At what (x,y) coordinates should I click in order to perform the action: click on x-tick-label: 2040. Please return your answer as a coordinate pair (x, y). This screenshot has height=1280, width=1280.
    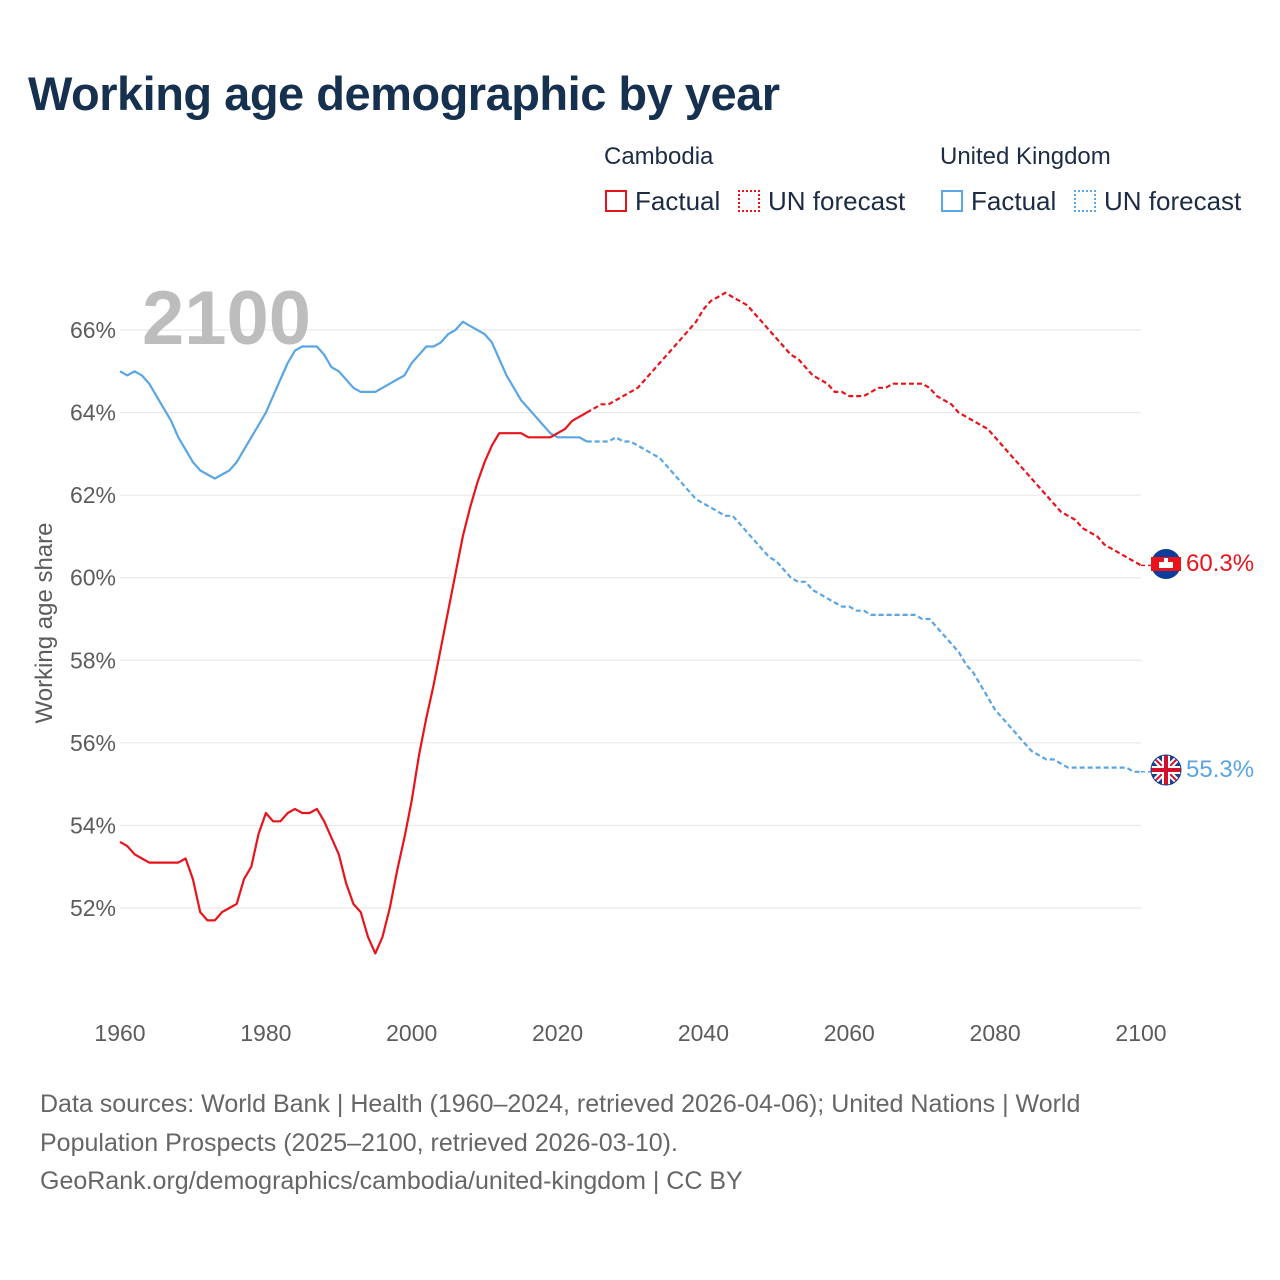
    Looking at the image, I should click on (703, 1033).